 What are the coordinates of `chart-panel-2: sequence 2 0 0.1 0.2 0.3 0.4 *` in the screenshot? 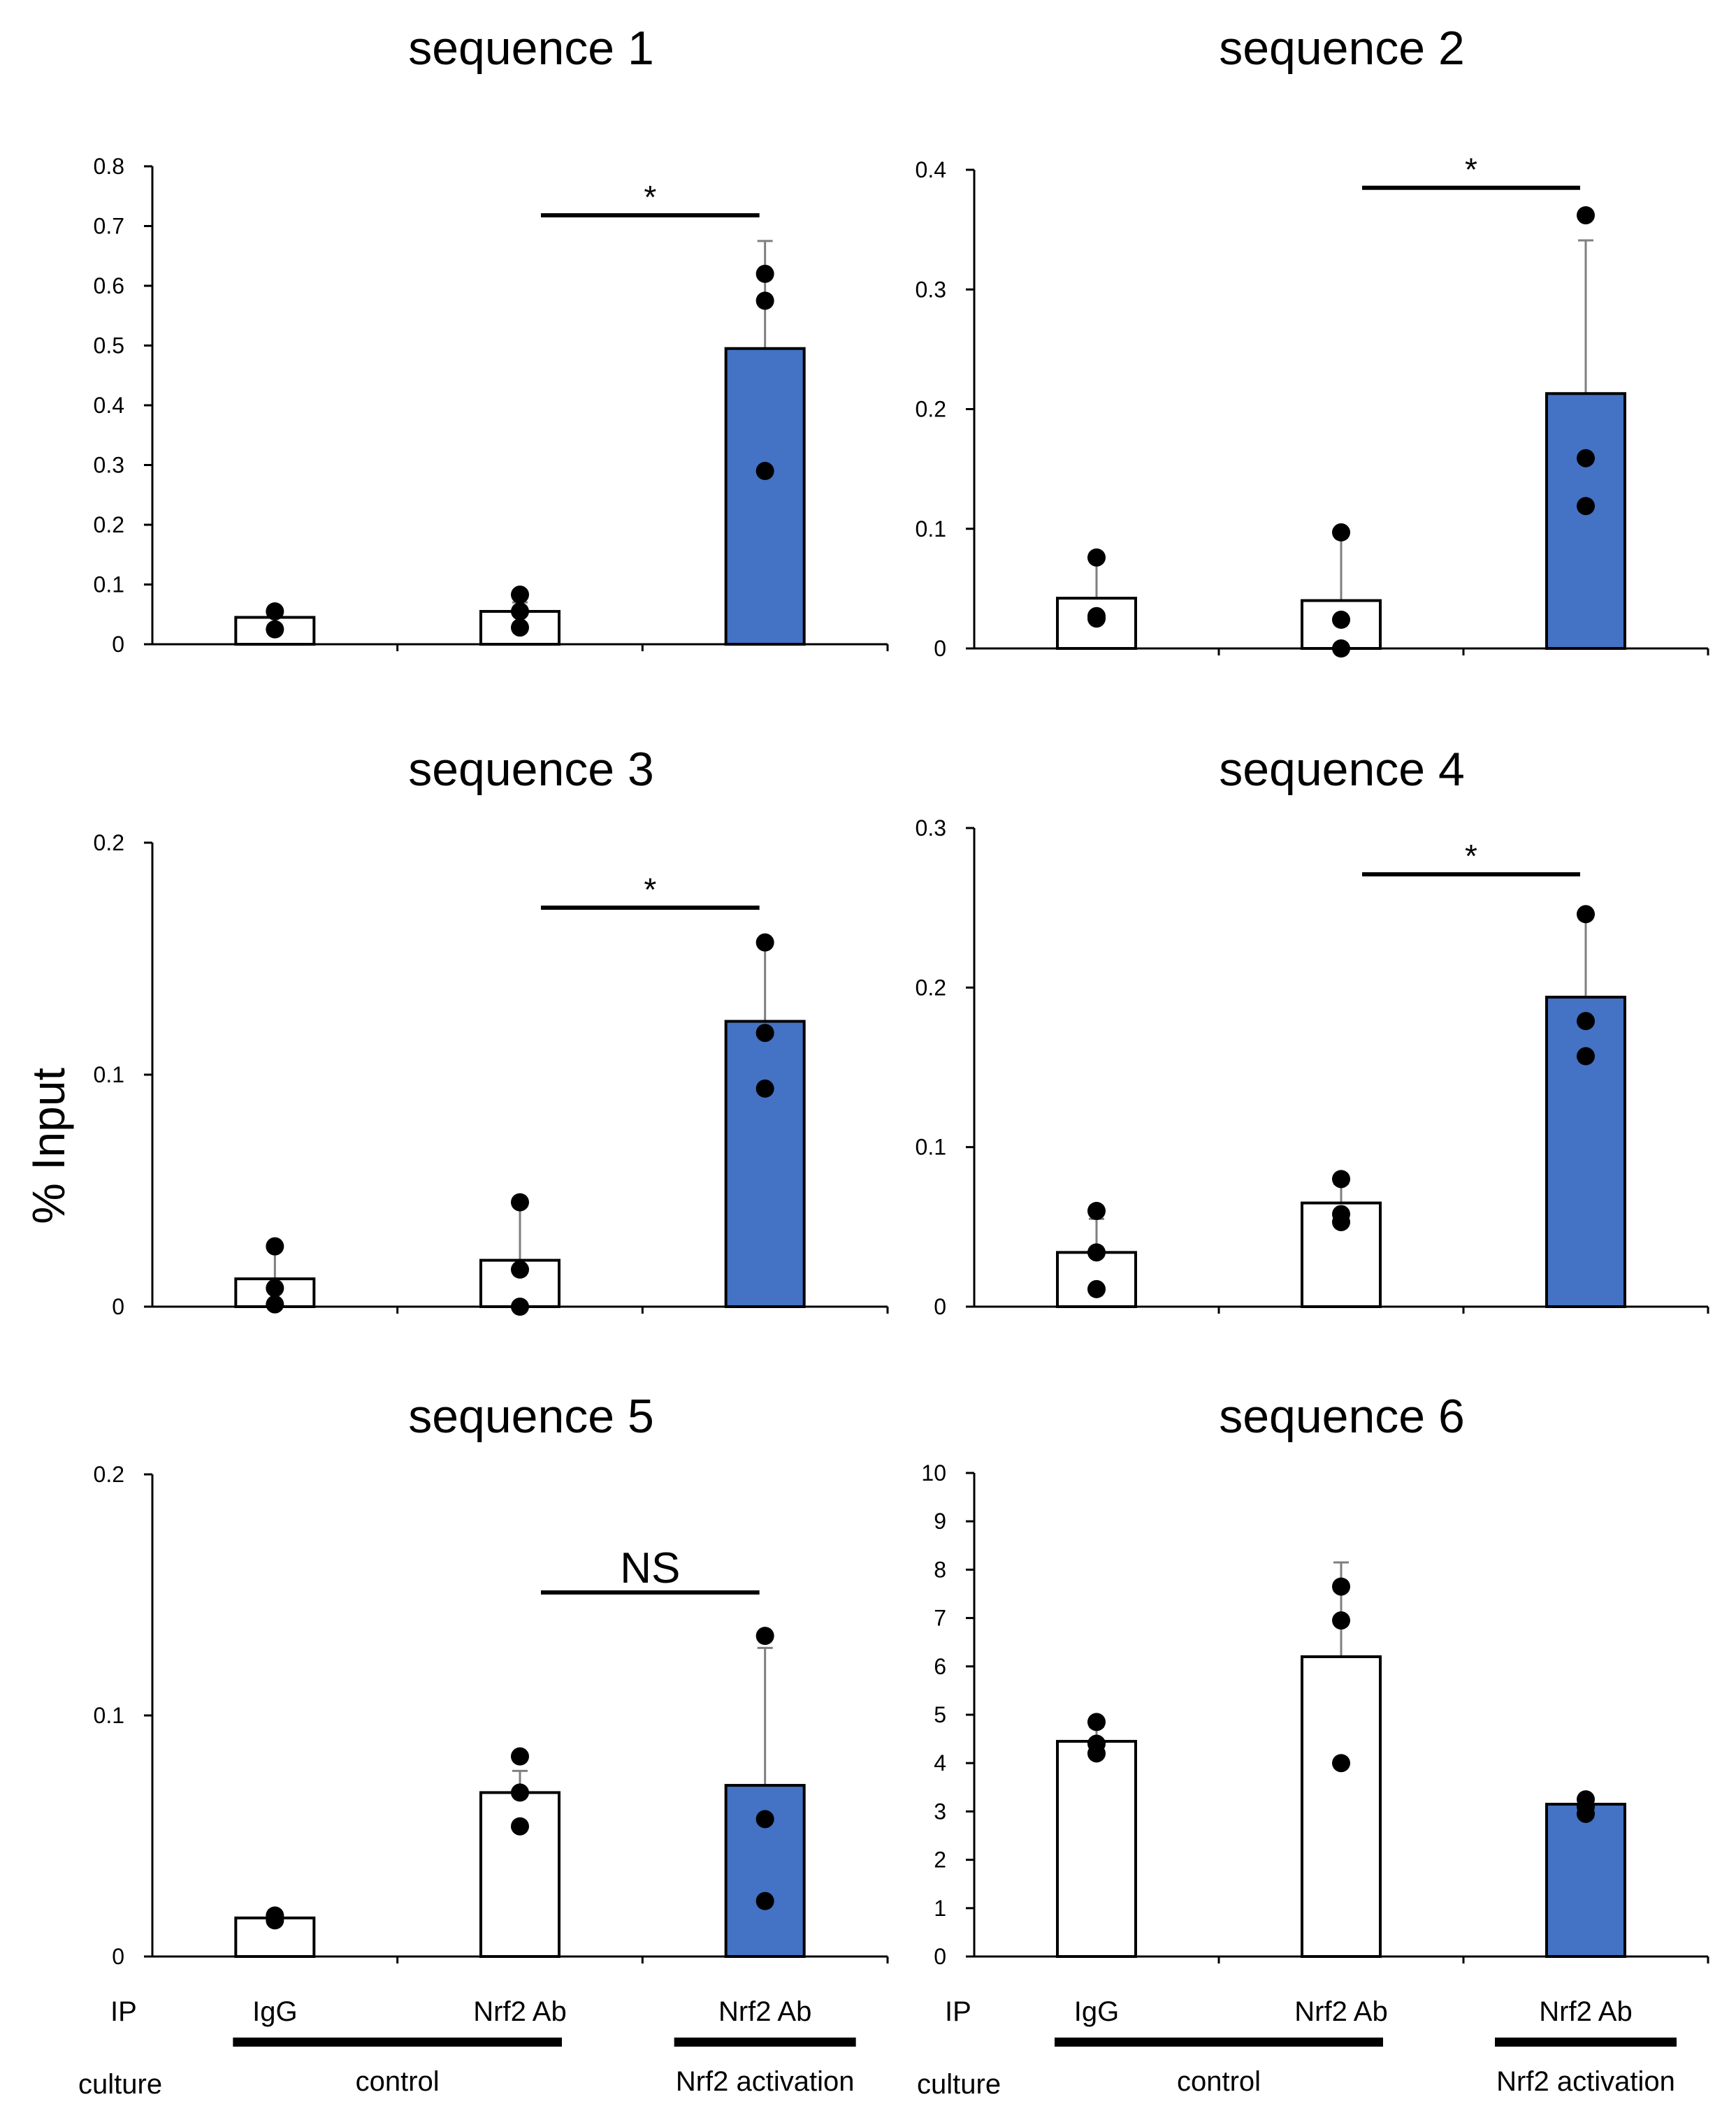 It's located at (1312, 341).